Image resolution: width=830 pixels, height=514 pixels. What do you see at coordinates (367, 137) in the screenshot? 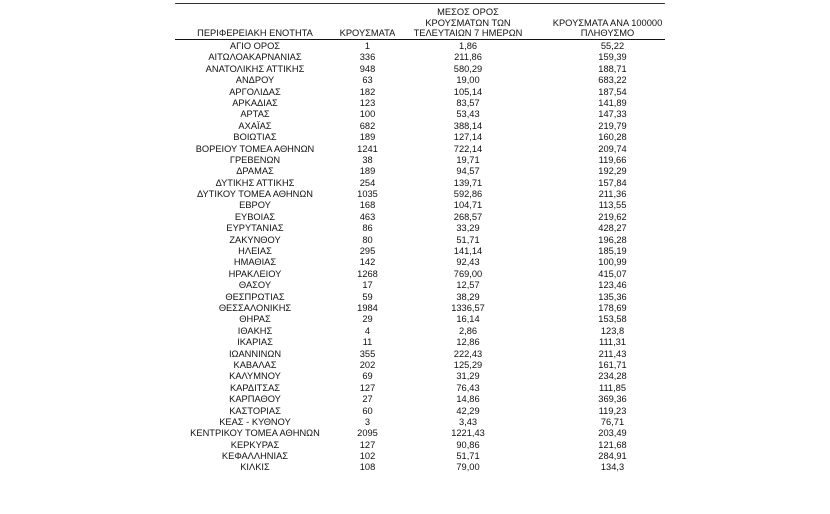
I see `cell-cases: 189` at bounding box center [367, 137].